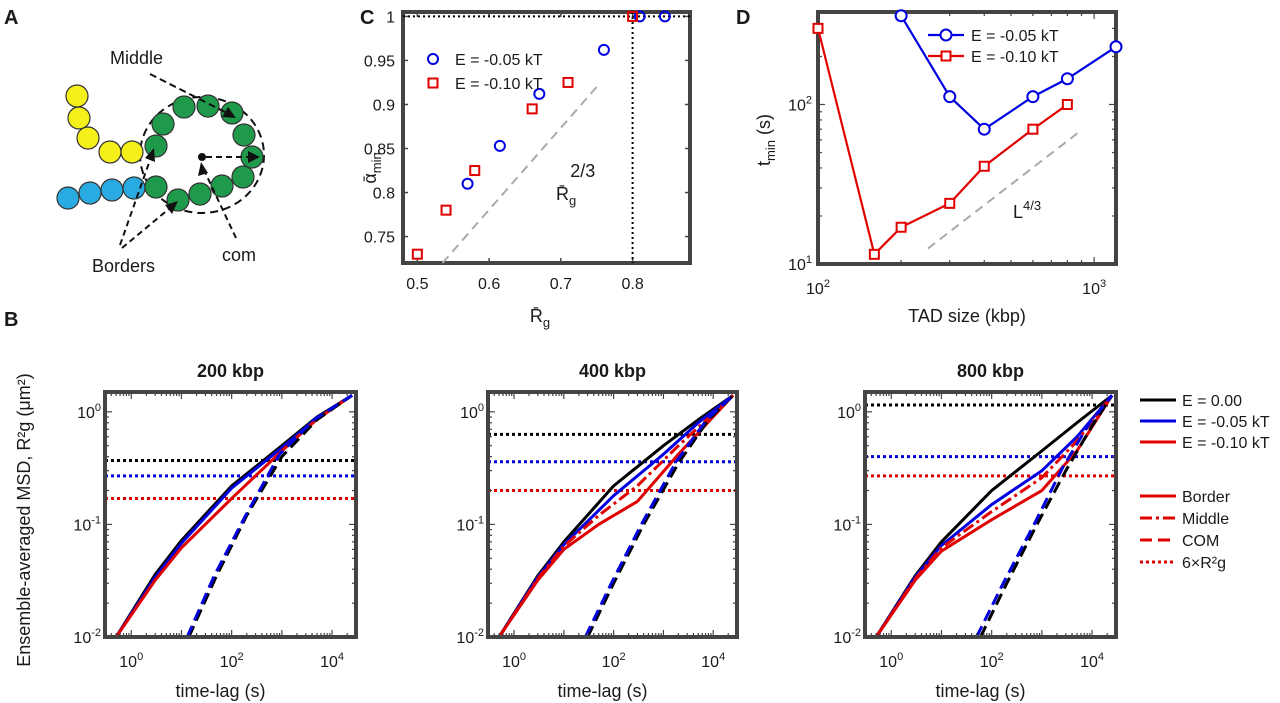 The height and width of the screenshot is (703, 1280). Describe the element at coordinates (766, 140) in the screenshot. I see `y-axis-label: tmin (s)` at that location.